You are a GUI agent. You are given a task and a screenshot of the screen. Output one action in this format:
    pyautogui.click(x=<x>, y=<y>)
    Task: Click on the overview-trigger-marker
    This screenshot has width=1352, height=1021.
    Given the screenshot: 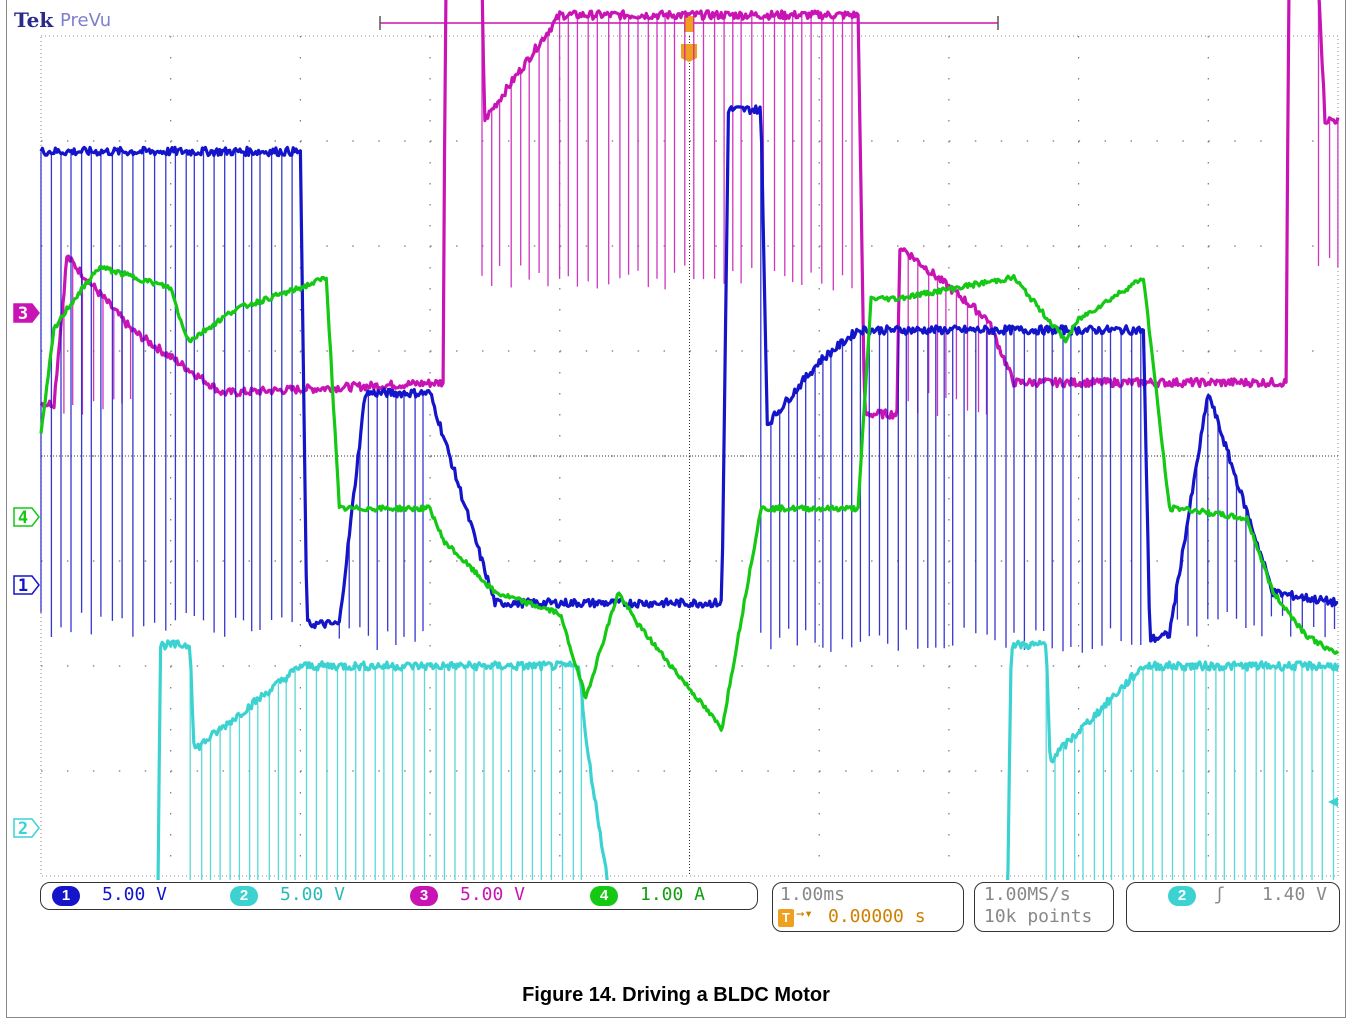 What is the action you would take?
    pyautogui.click(x=689, y=24)
    